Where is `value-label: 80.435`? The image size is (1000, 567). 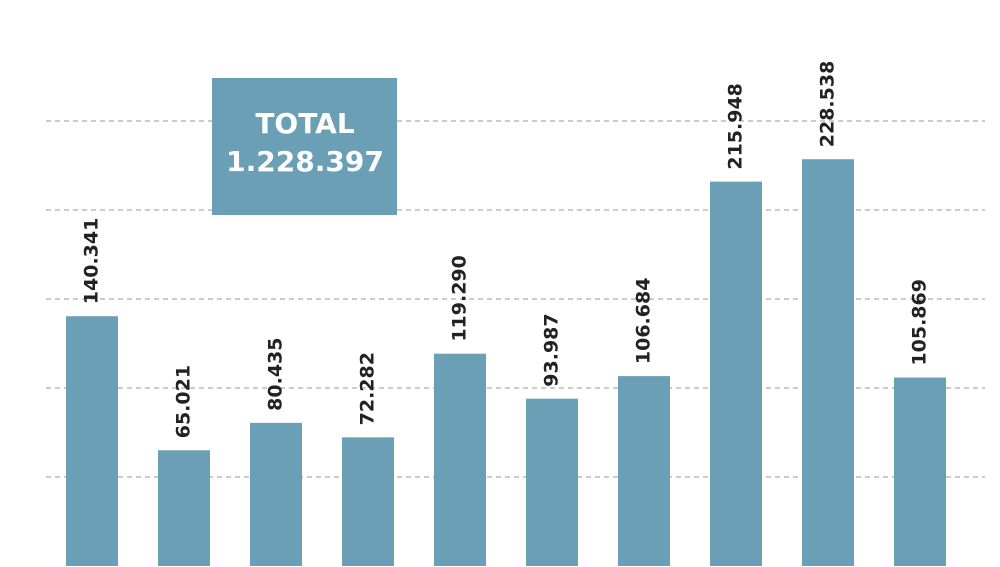 value-label: 80.435 is located at coordinates (276, 374).